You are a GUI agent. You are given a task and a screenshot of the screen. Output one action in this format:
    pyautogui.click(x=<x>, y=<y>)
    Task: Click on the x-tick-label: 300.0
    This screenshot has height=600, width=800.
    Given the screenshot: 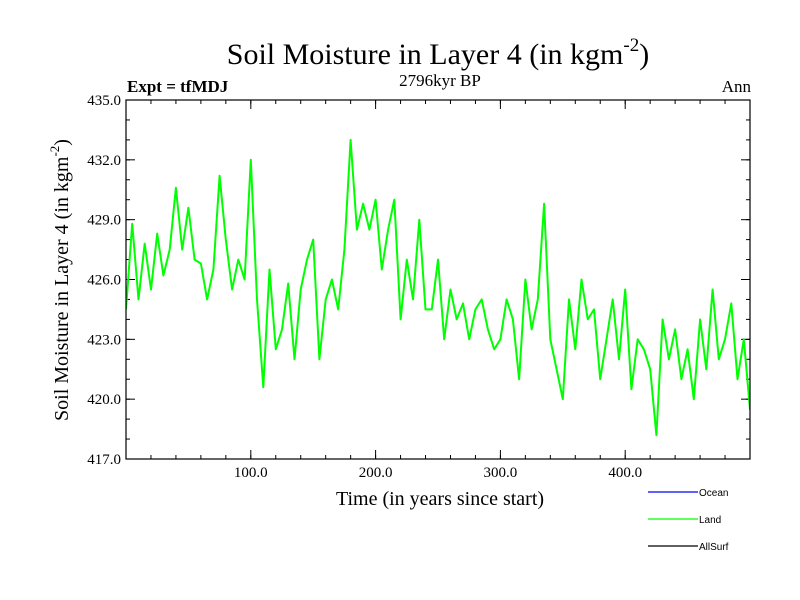 What is the action you would take?
    pyautogui.click(x=501, y=473)
    